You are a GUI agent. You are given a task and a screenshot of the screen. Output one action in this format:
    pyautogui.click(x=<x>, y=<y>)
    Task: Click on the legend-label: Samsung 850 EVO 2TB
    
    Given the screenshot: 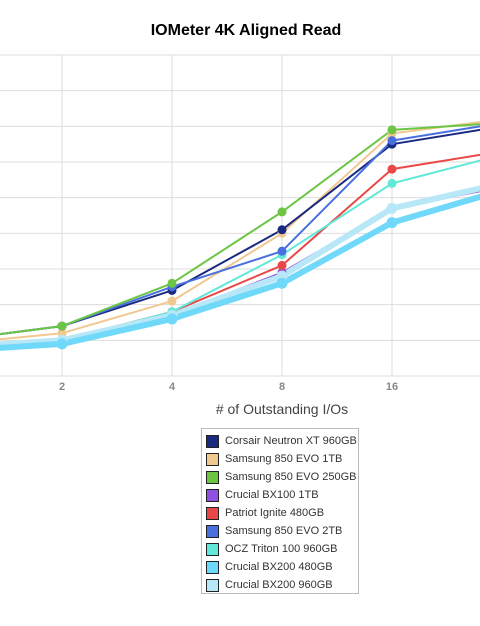 What is the action you would take?
    pyautogui.click(x=284, y=531)
    